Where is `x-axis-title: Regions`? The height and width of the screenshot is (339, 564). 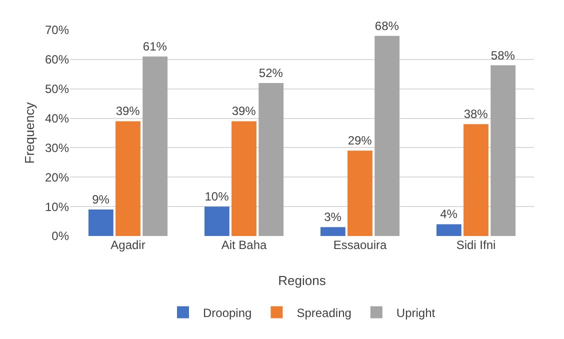 x-axis-title: Regions is located at coordinates (302, 280).